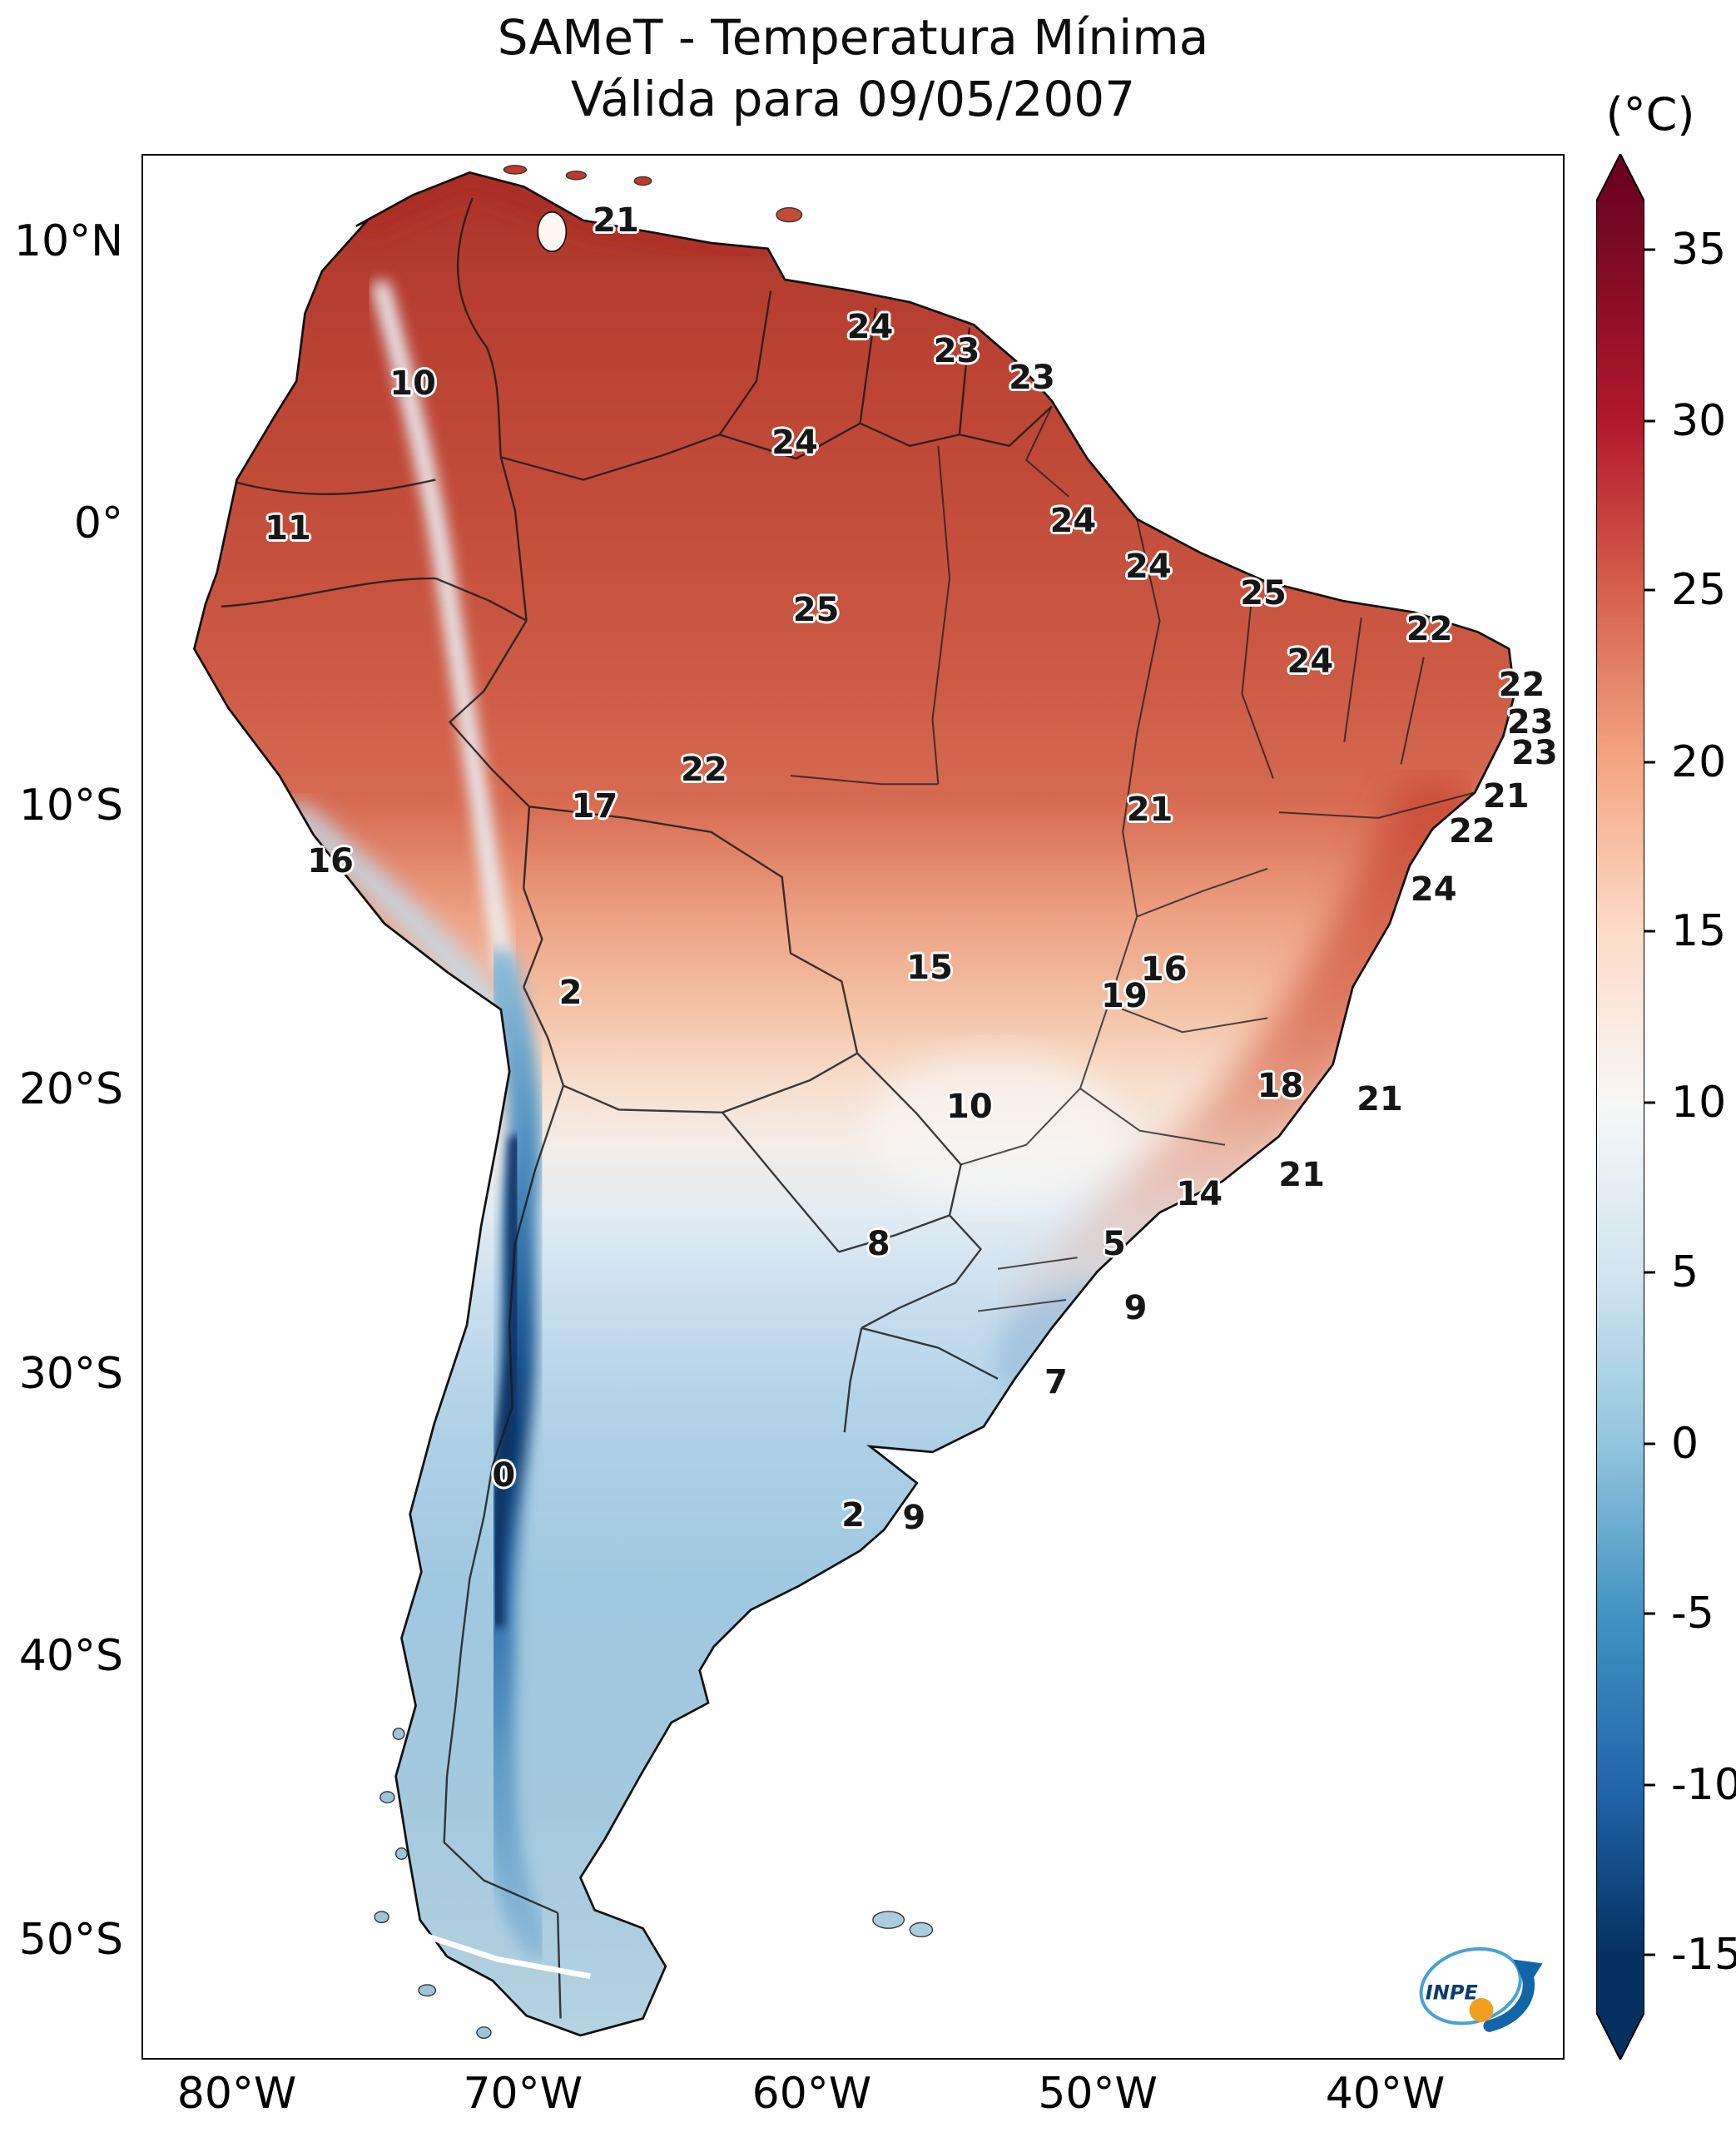  What do you see at coordinates (1704, 1955) in the screenshot?
I see `colorbar-tick-label: -15` at bounding box center [1704, 1955].